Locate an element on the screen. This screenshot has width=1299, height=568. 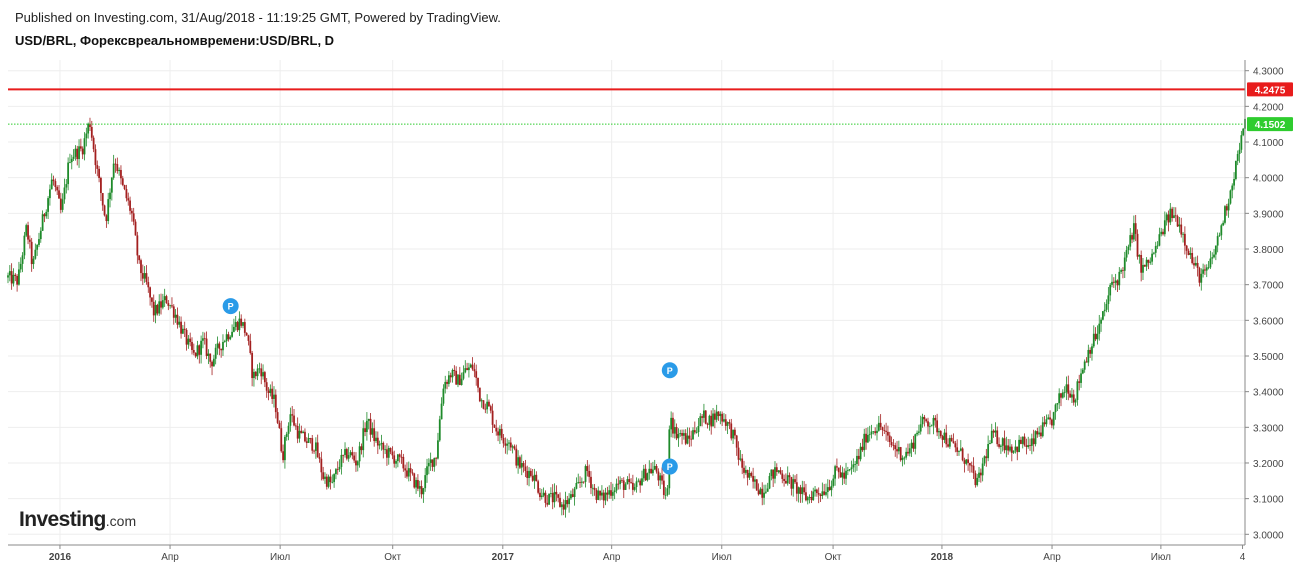
x-tick-label: 2018 is located at coordinates (942, 557).